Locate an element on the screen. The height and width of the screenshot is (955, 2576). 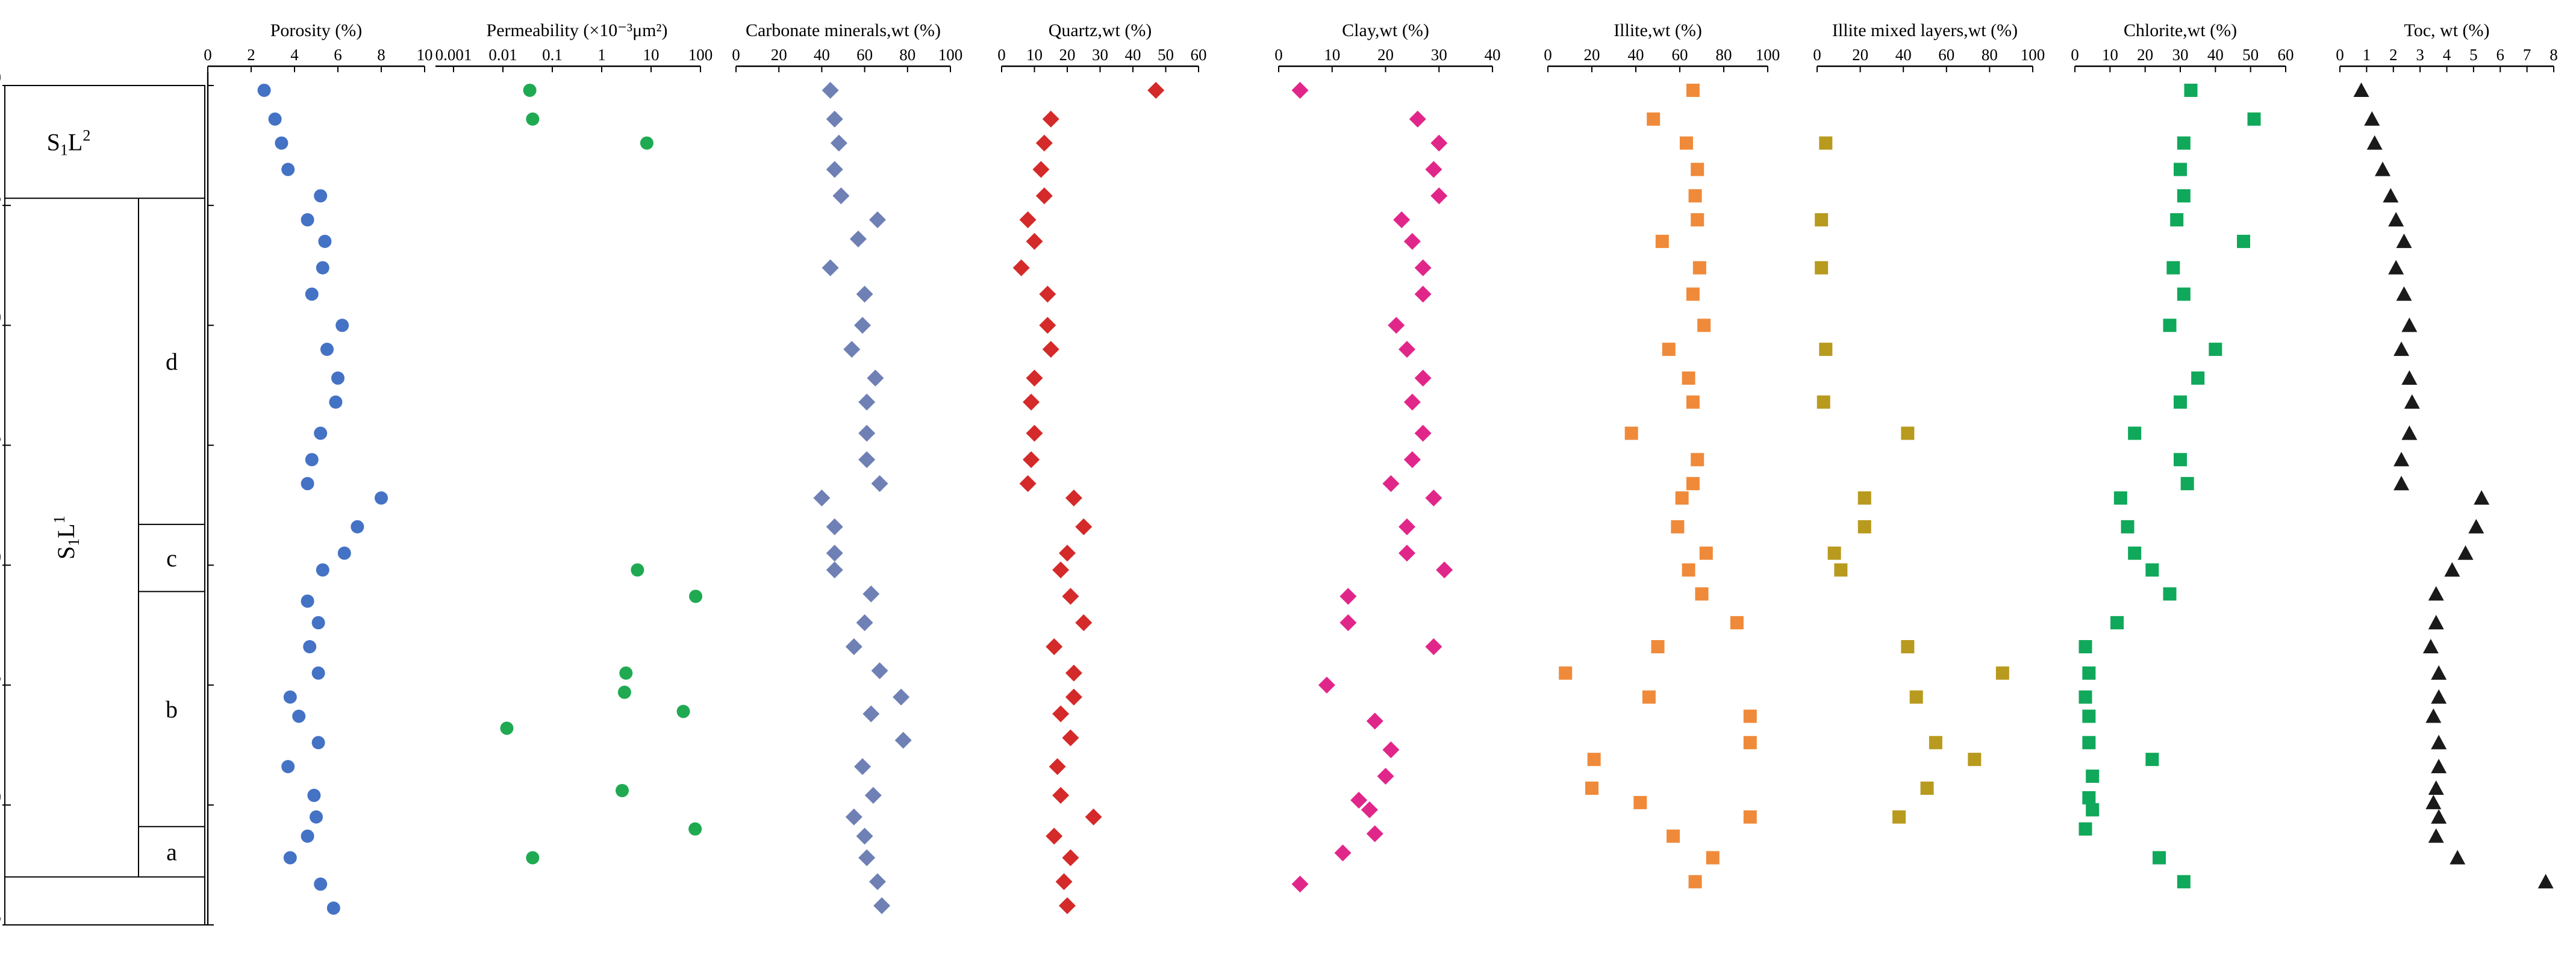
x-tick-label-permeability: 0.001 is located at coordinates (453, 55).